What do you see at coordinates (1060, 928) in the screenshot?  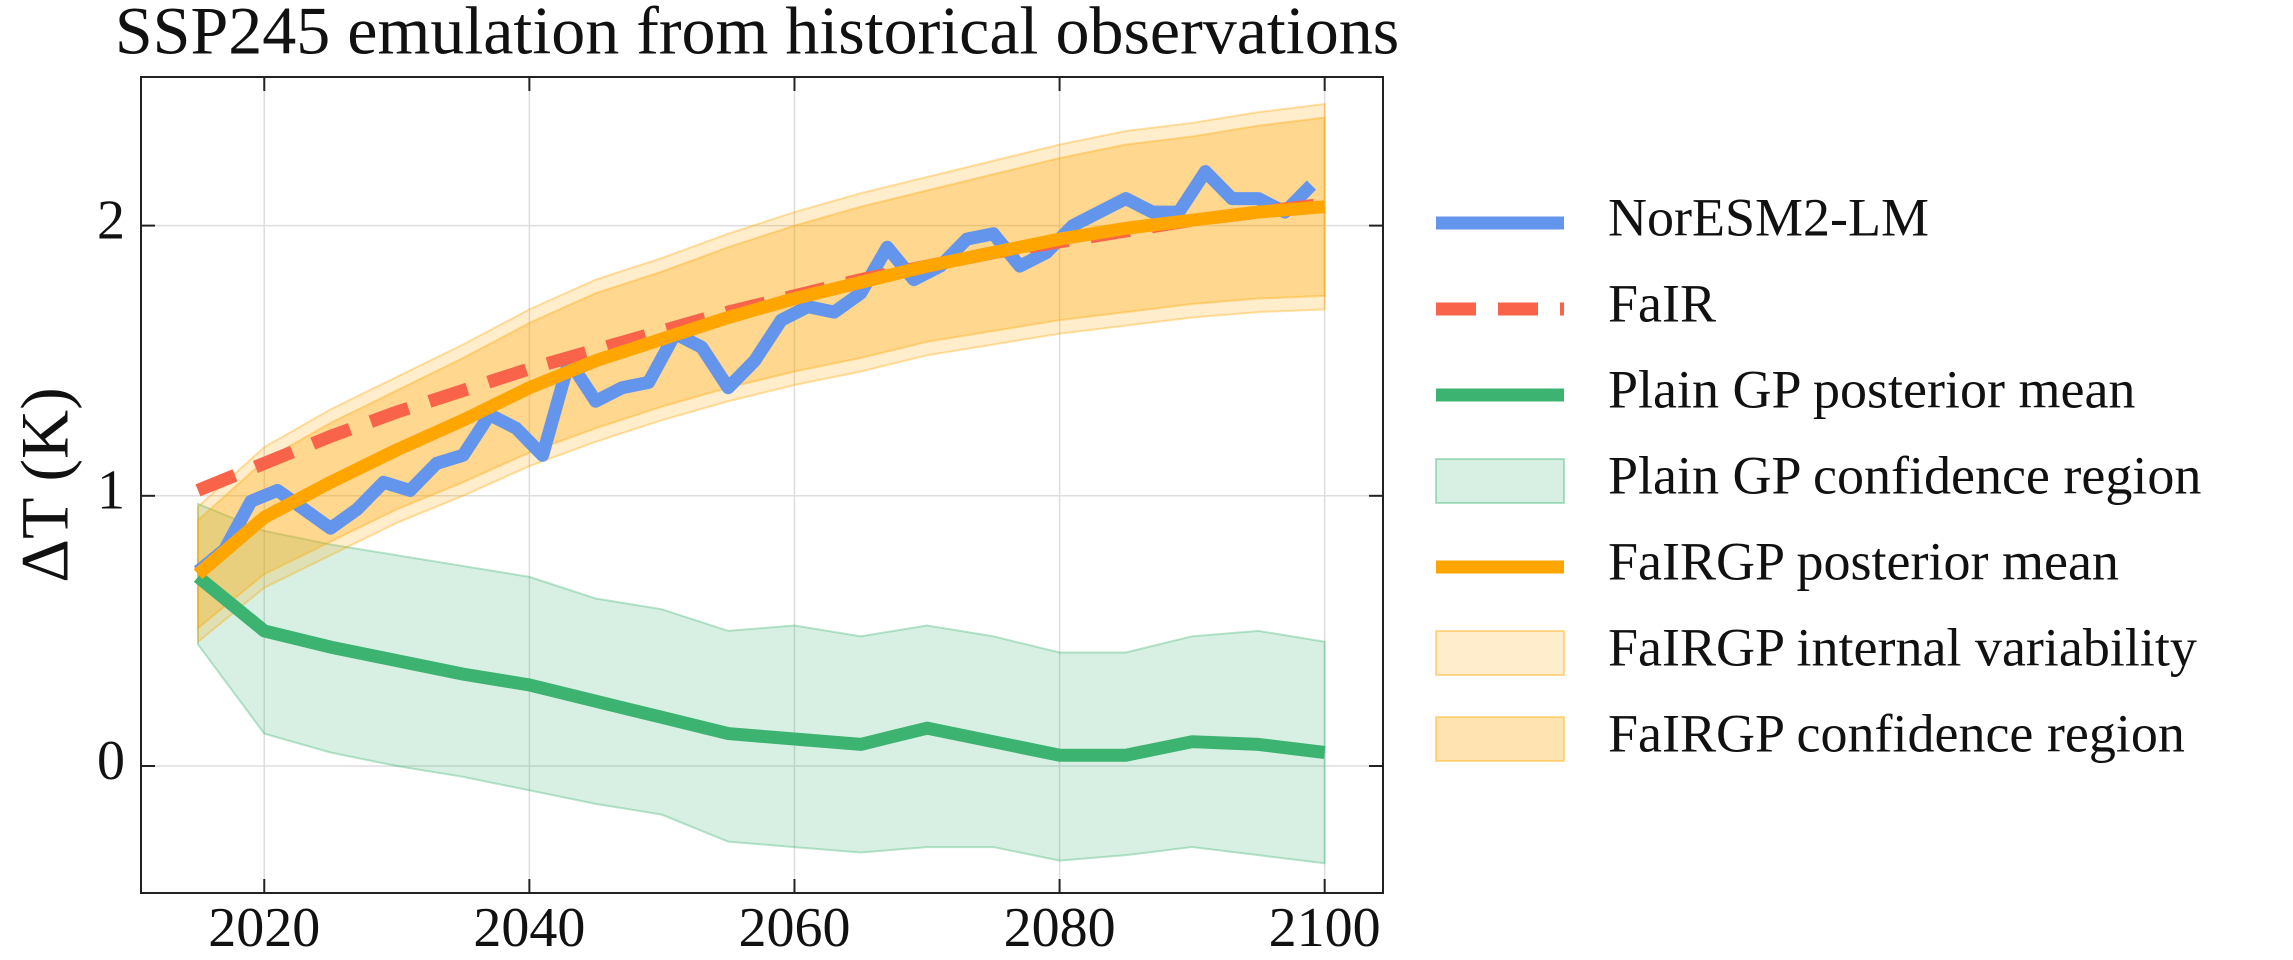 I see `x-tick-label: 2080` at bounding box center [1060, 928].